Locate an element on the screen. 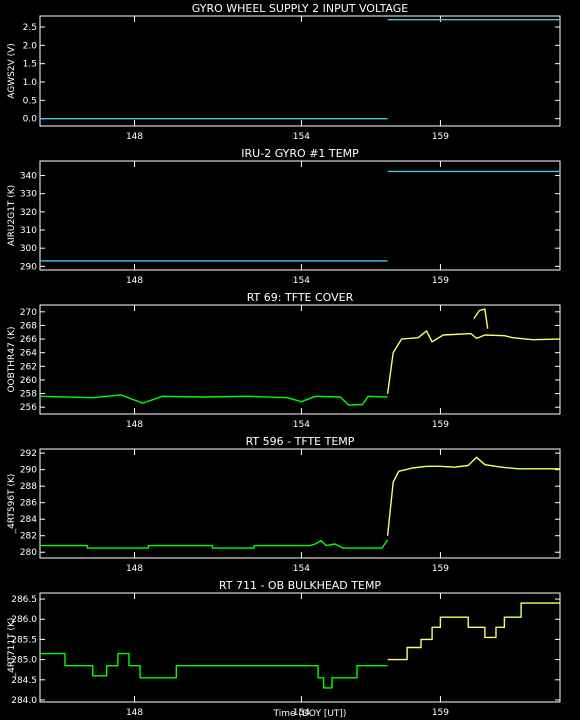  y-tick-label: 285.0 is located at coordinates (24, 661).